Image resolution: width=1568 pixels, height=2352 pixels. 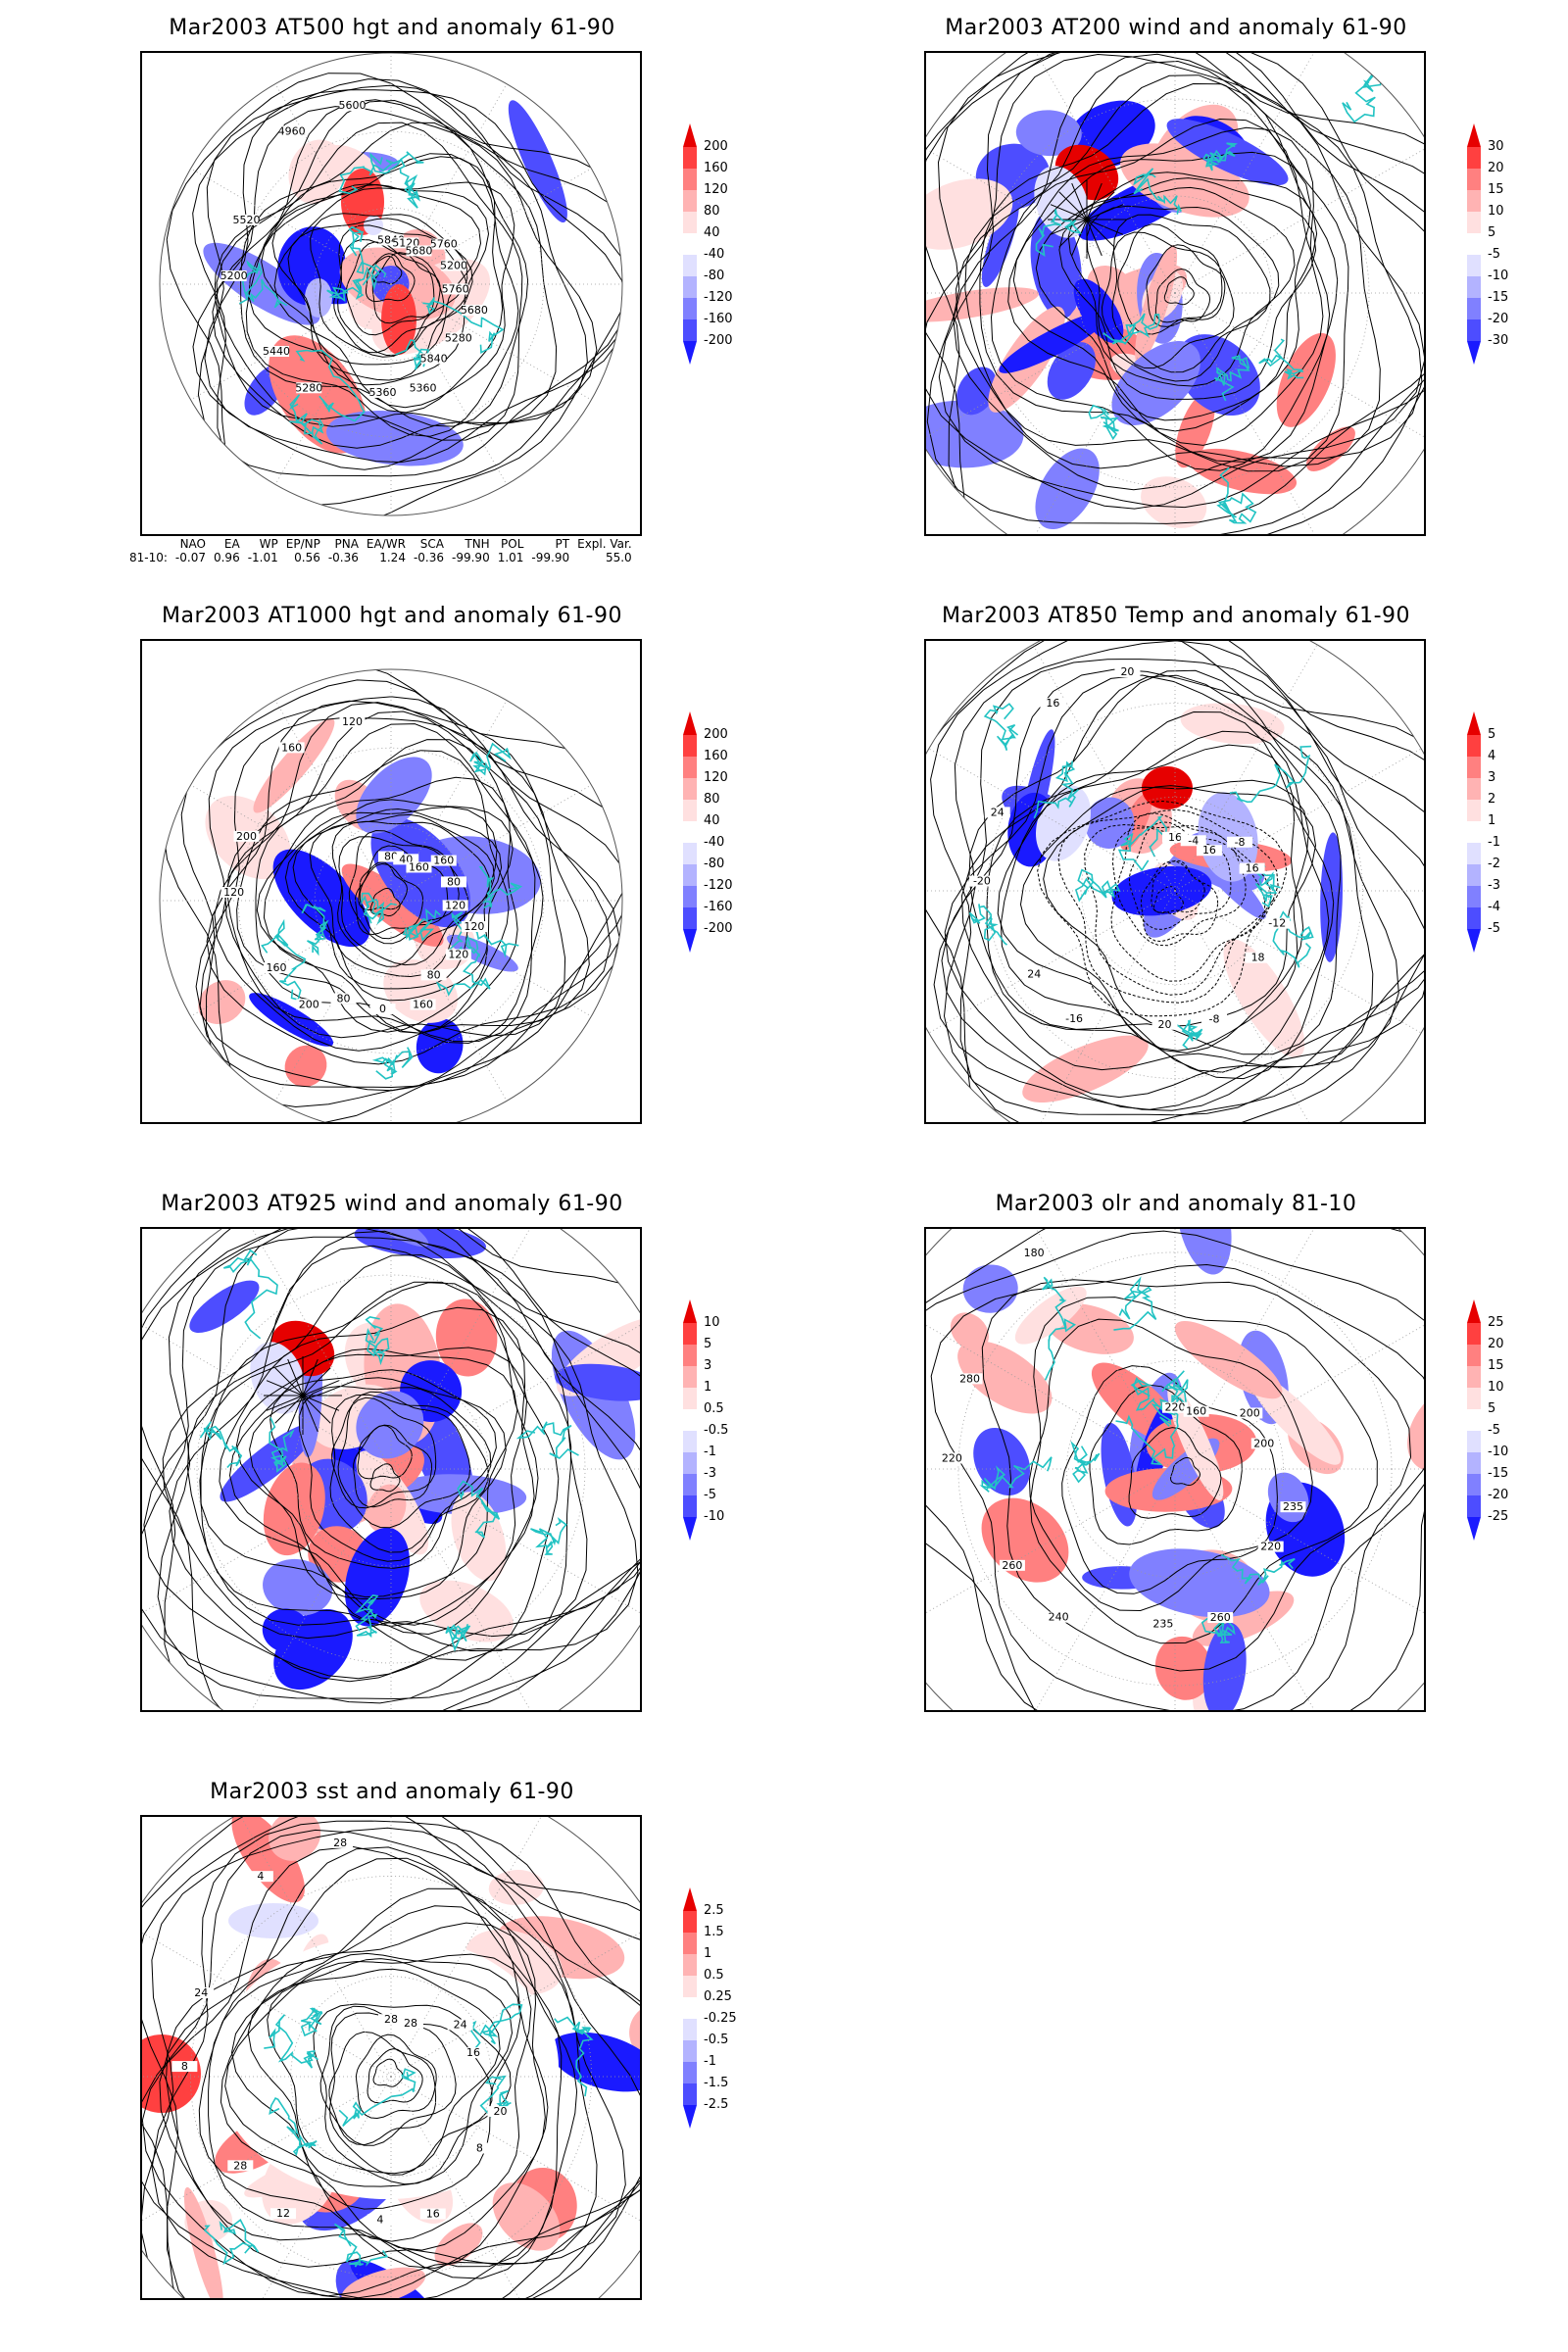 What do you see at coordinates (1494, 254) in the screenshot?
I see `at200-colorbar-tick-label: -5` at bounding box center [1494, 254].